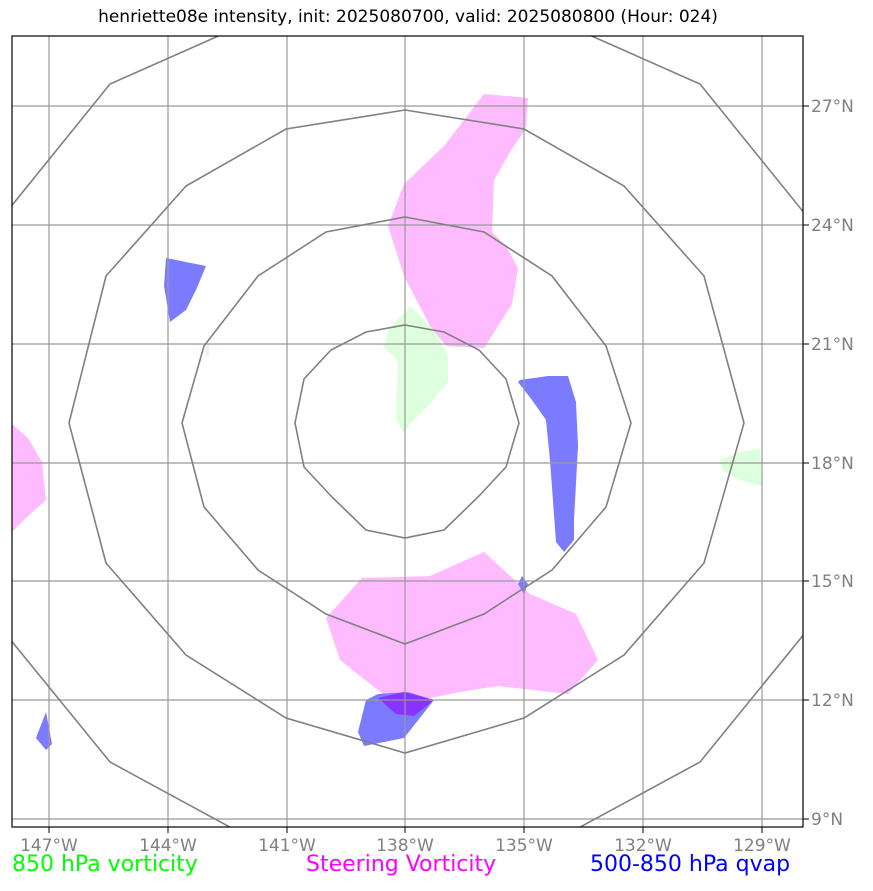 Image resolution: width=873 pixels, height=891 pixels. Describe the element at coordinates (287, 846) in the screenshot. I see `lon-tick-label: 141°W` at that location.